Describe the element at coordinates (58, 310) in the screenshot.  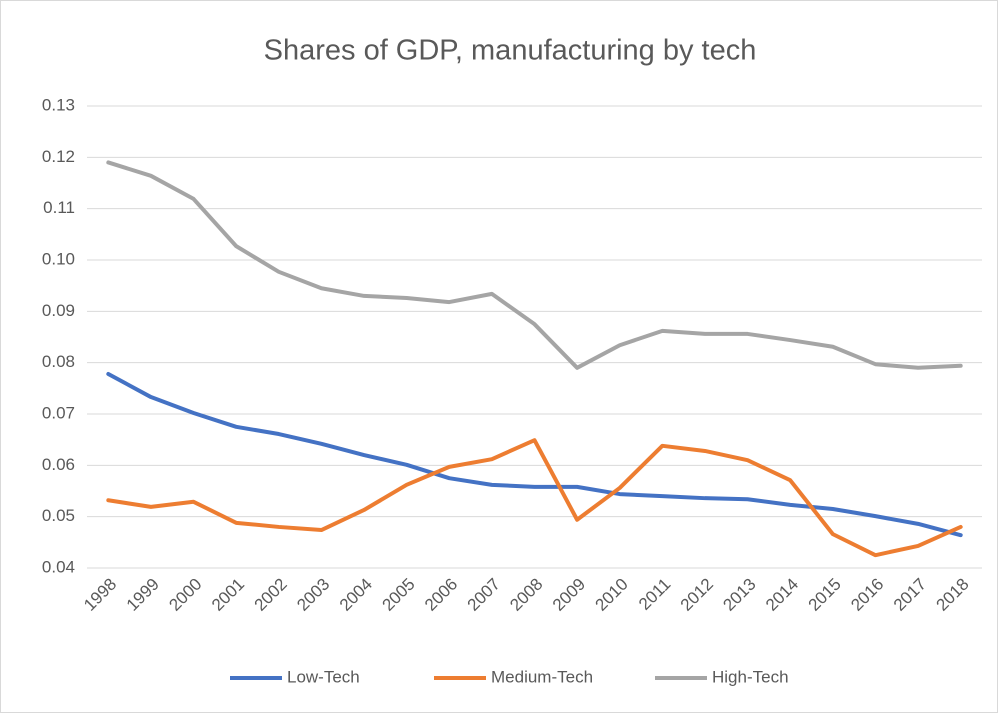
I see `y-tick-label: 0.09` at that location.